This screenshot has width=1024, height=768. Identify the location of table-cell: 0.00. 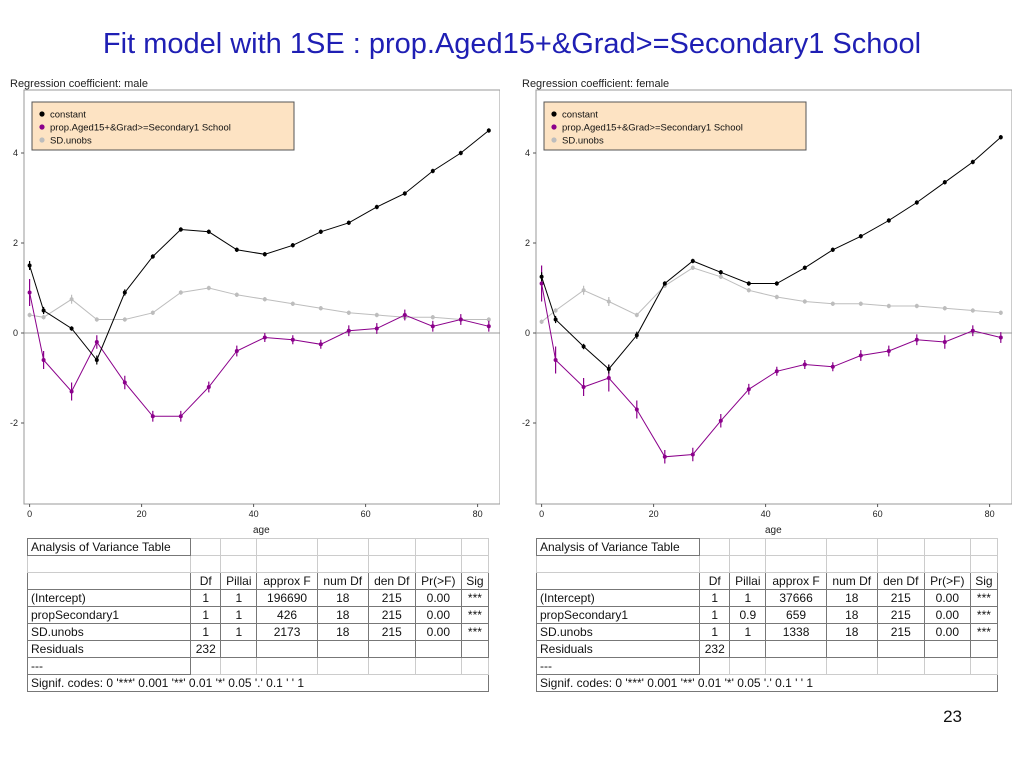
(947, 615).